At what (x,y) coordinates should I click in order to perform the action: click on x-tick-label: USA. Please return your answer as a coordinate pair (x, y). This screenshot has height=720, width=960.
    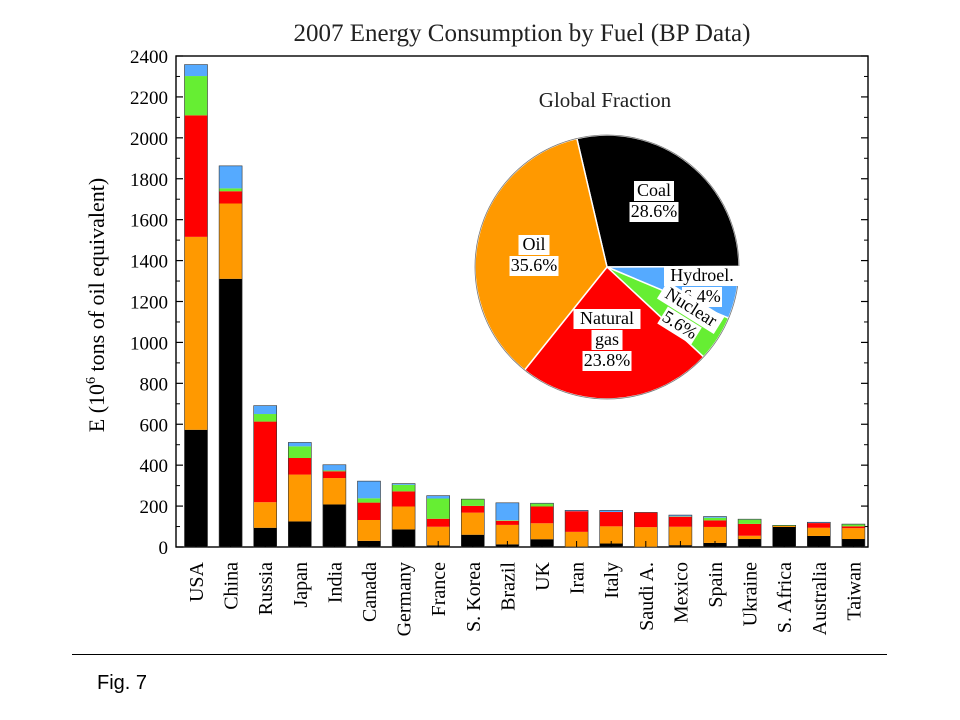
    Looking at the image, I should click on (197, 581).